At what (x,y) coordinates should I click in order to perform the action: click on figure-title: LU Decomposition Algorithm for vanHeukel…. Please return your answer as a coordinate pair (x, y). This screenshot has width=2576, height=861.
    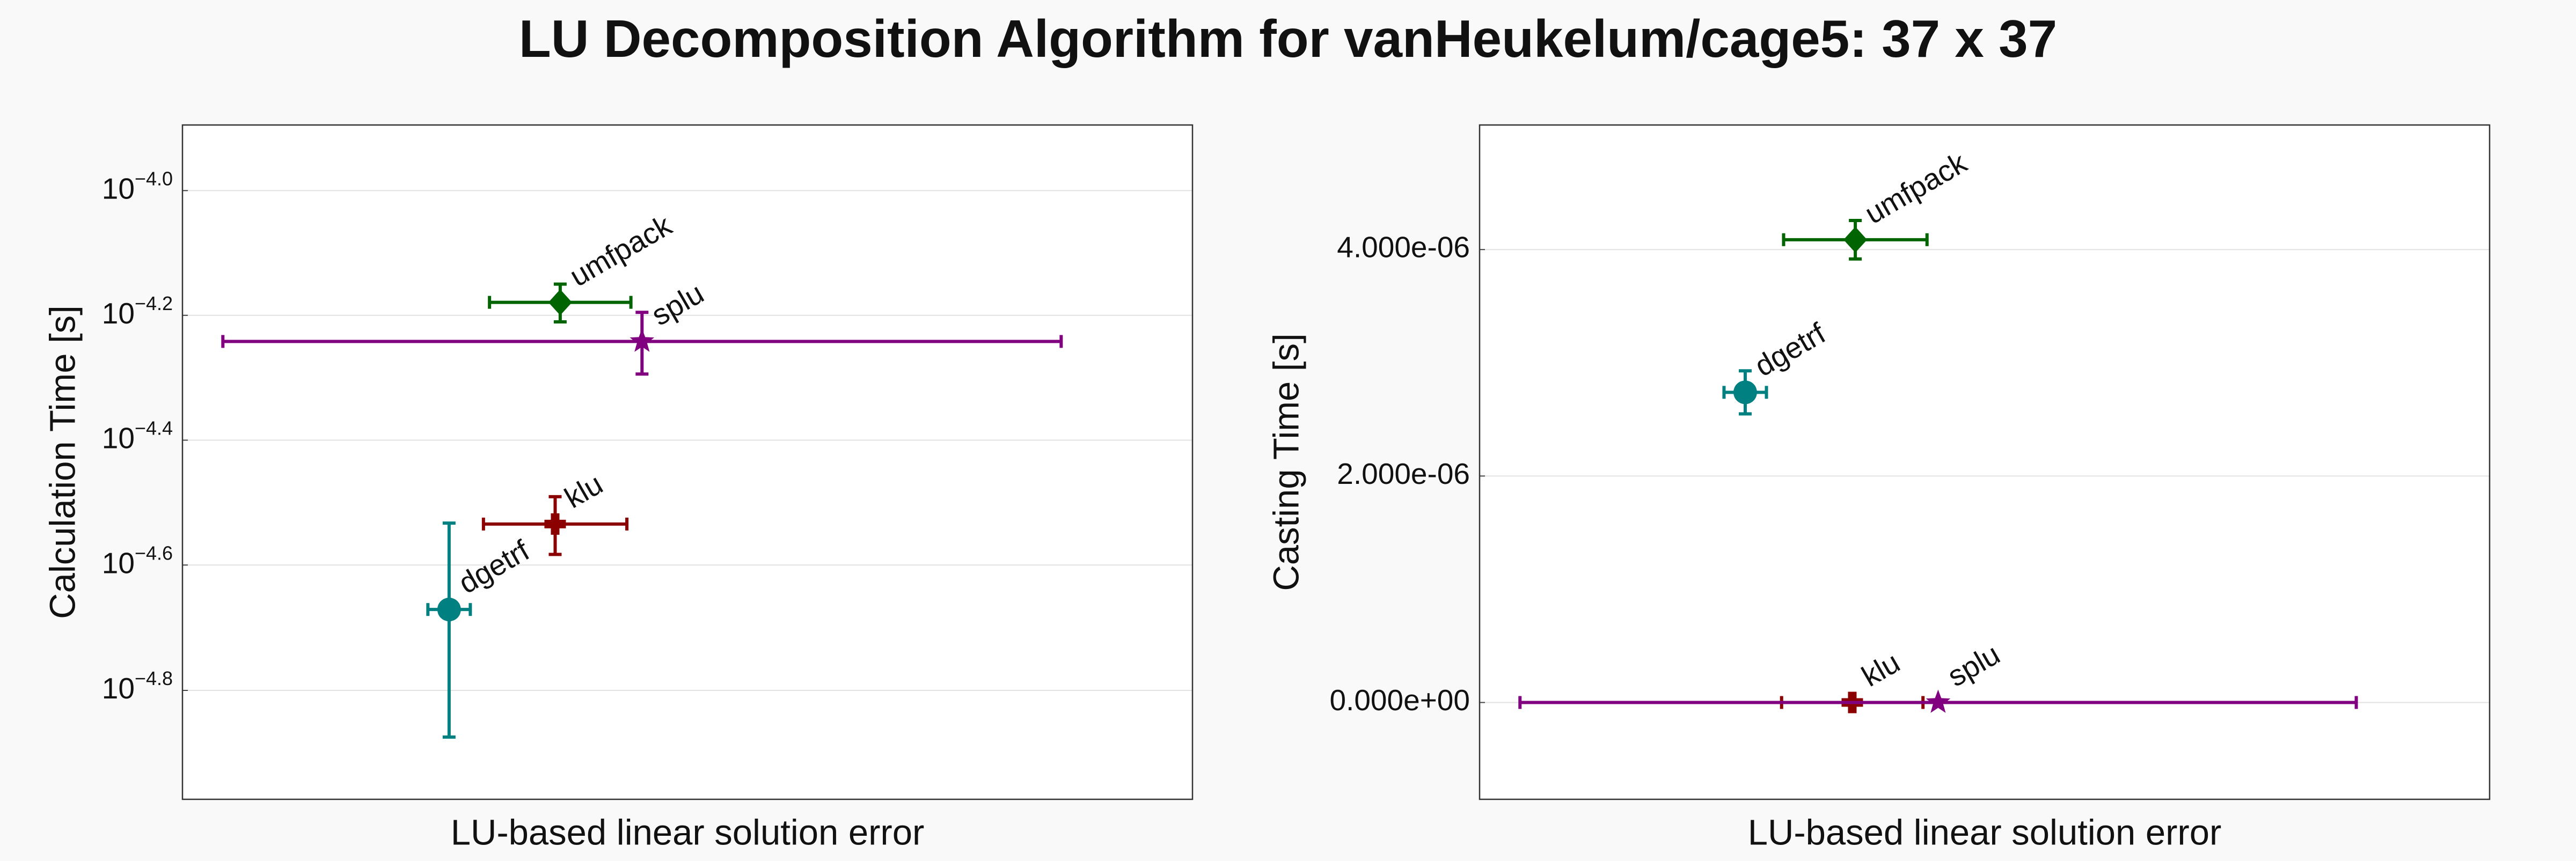
    Looking at the image, I should click on (1288, 38).